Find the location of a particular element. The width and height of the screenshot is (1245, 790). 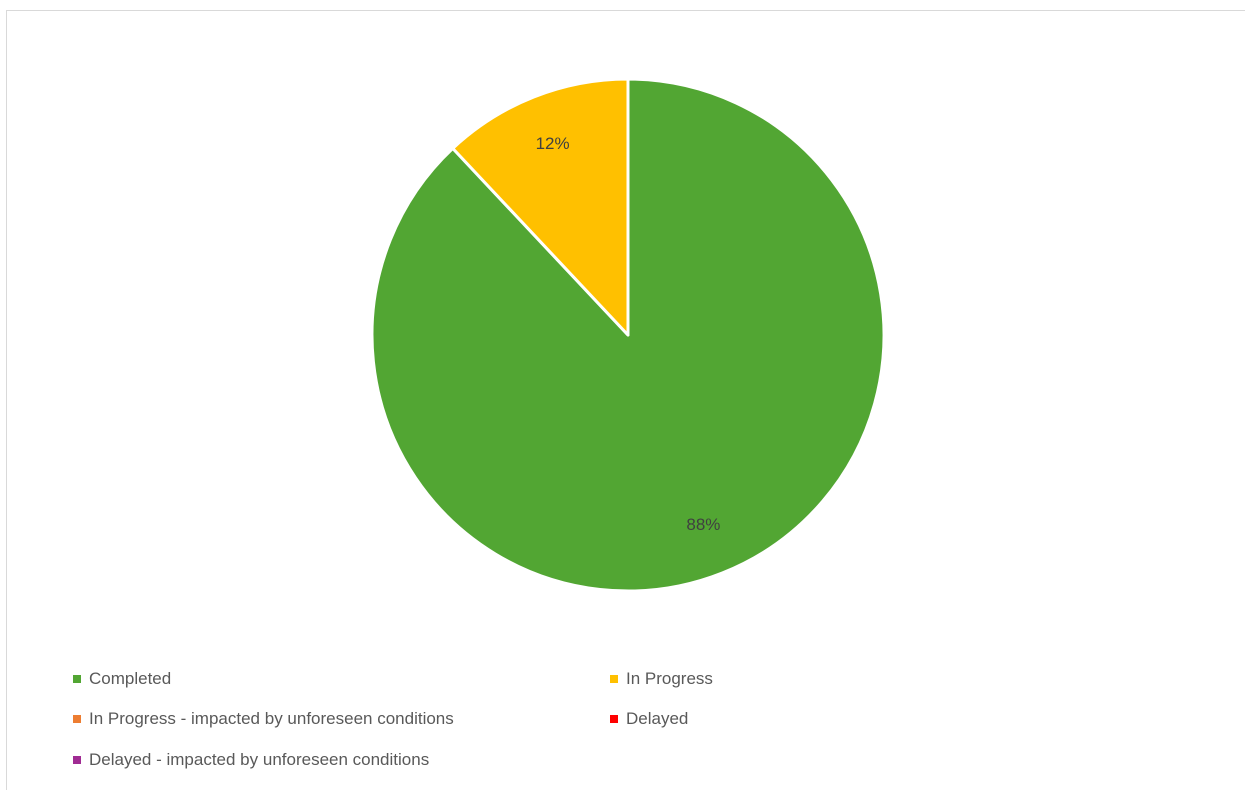

legend-label-completed: Completed is located at coordinates (130, 678).